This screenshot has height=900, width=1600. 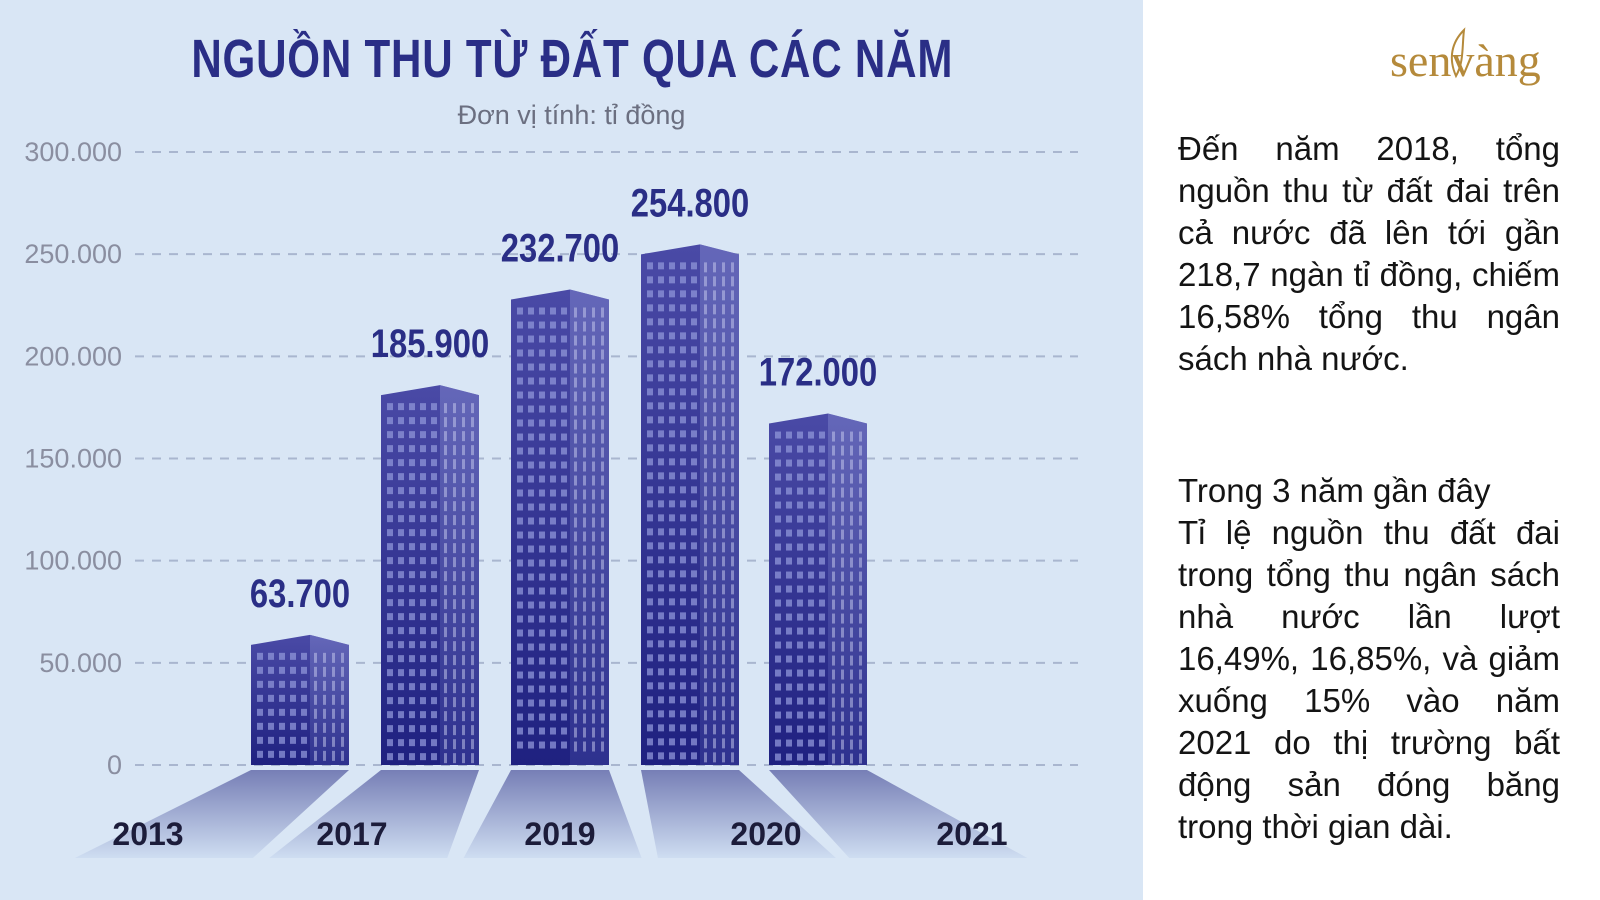 What do you see at coordinates (559, 834) in the screenshot?
I see `x-tick-label: 2019` at bounding box center [559, 834].